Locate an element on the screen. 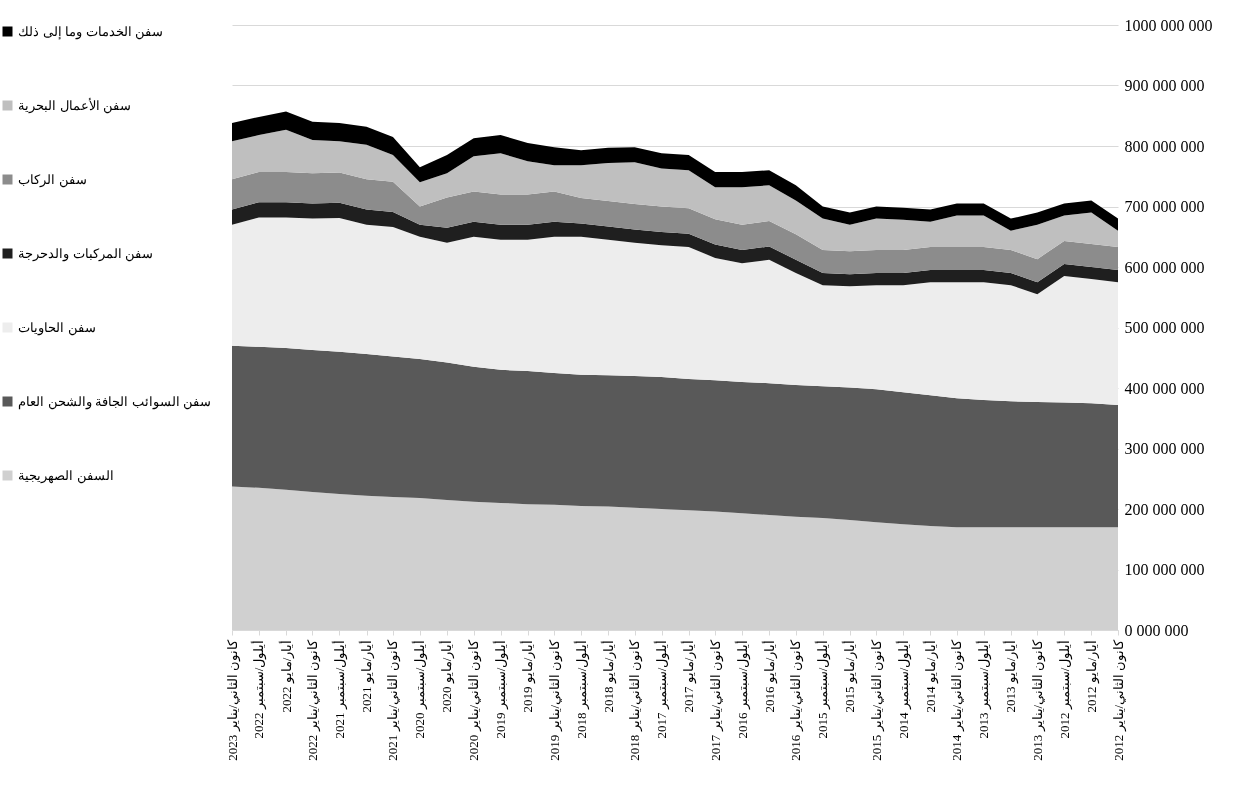  legend-label: سفن الخدمات وما إلى ذلك is located at coordinates (91, 31).